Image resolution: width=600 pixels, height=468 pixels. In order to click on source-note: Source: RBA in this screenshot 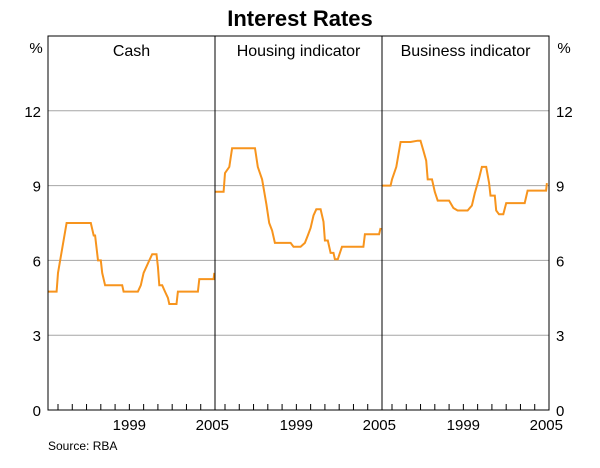, I will do `click(82, 446)`.